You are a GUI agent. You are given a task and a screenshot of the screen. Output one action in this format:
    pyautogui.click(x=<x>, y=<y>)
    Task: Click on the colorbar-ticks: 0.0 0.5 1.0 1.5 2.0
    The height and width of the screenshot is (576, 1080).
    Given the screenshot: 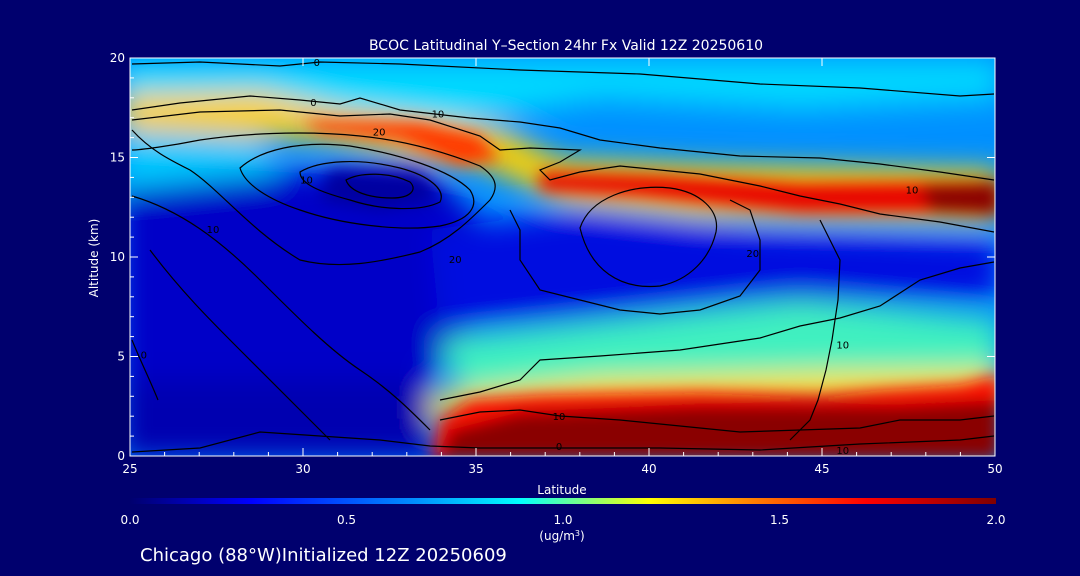 What is the action you would take?
    pyautogui.click(x=562, y=520)
    